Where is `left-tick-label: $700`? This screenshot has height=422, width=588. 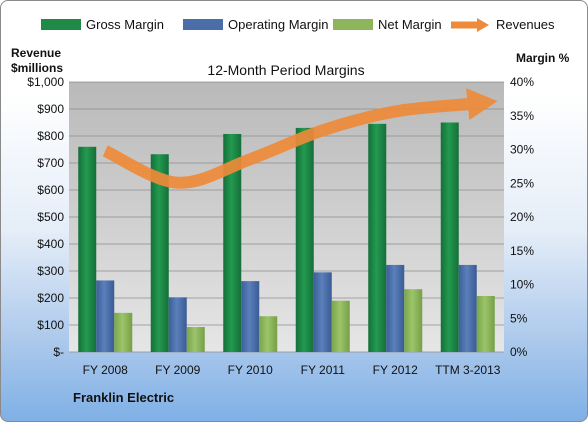 left-tick-label: $700 is located at coordinates (50, 163).